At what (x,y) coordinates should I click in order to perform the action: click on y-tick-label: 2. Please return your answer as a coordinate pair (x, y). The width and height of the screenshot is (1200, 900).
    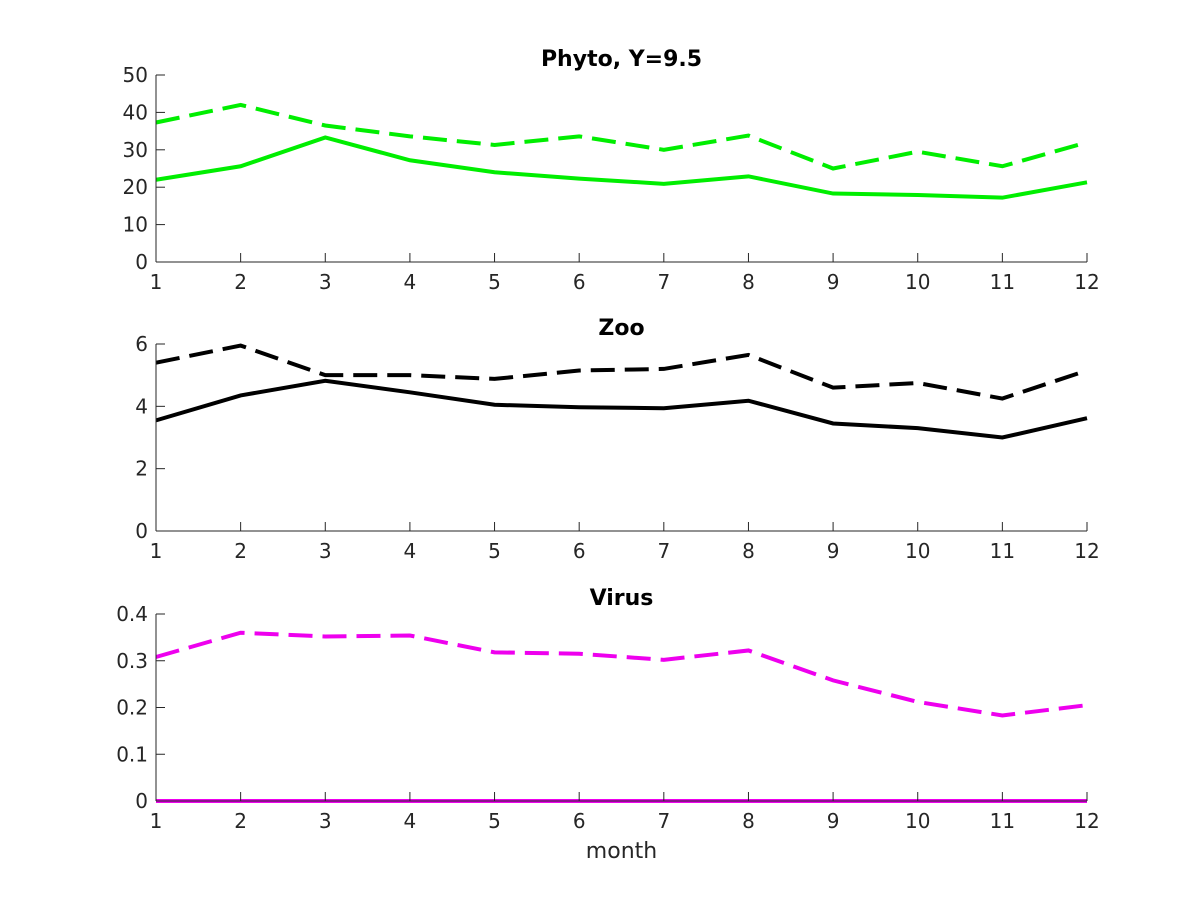
    Looking at the image, I should click on (141, 469).